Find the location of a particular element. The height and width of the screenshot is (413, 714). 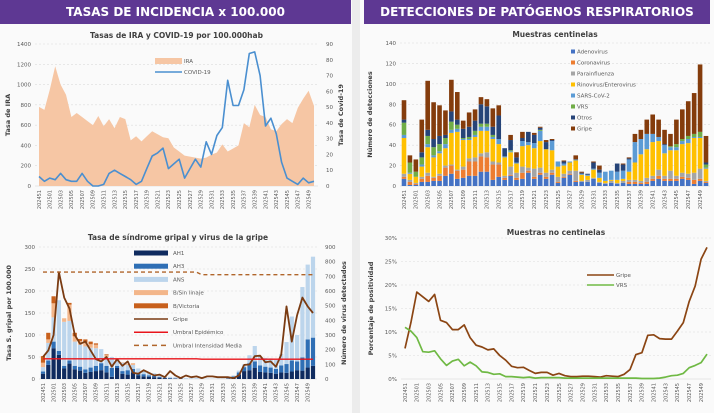

legend-label: Gripe is located at coordinates (585, 130).